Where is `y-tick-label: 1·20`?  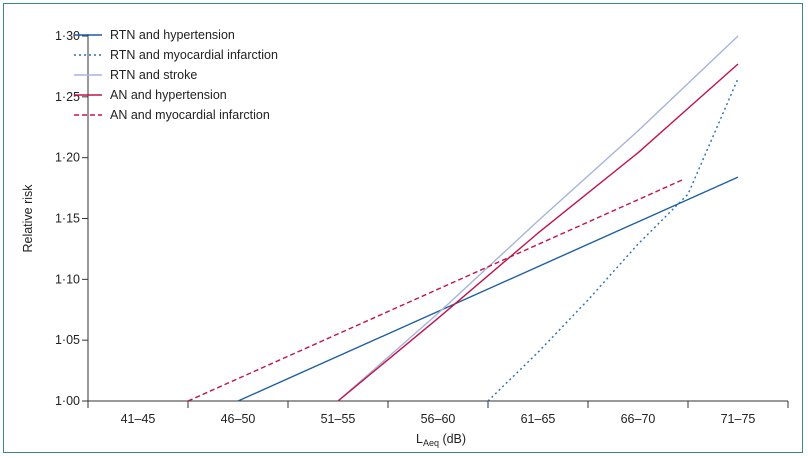
y-tick-label: 1·20 is located at coordinates (67, 158).